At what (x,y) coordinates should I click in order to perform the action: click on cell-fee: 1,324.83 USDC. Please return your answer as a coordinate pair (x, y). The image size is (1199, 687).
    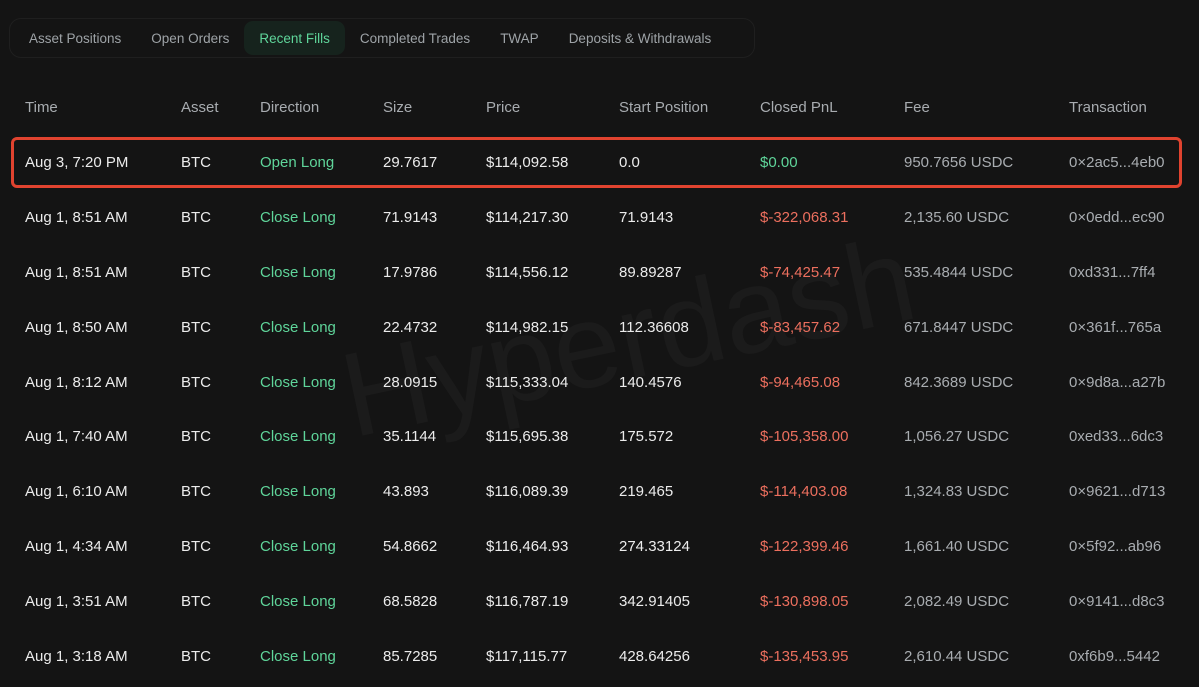
    Looking at the image, I should click on (957, 492).